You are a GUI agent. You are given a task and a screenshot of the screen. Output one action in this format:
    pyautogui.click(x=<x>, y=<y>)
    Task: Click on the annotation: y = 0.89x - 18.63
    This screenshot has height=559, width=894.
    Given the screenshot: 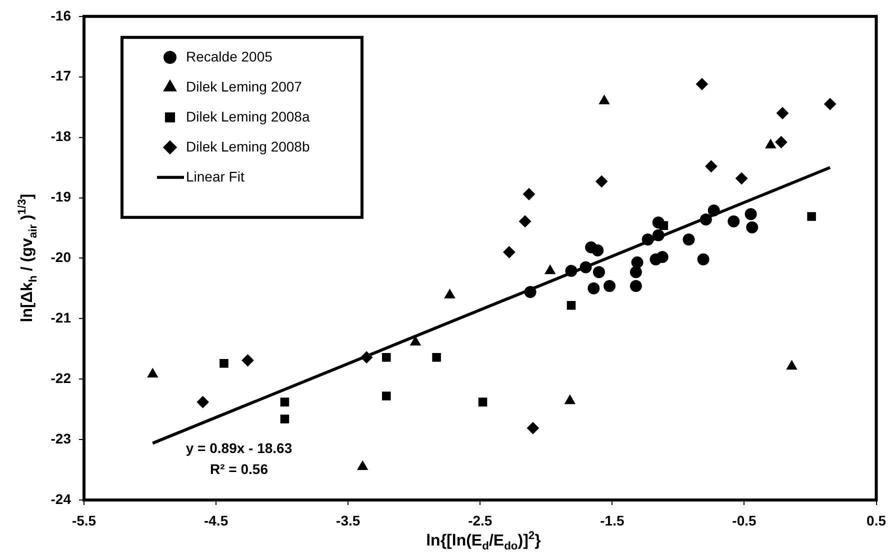 What is the action you would take?
    pyautogui.click(x=239, y=448)
    